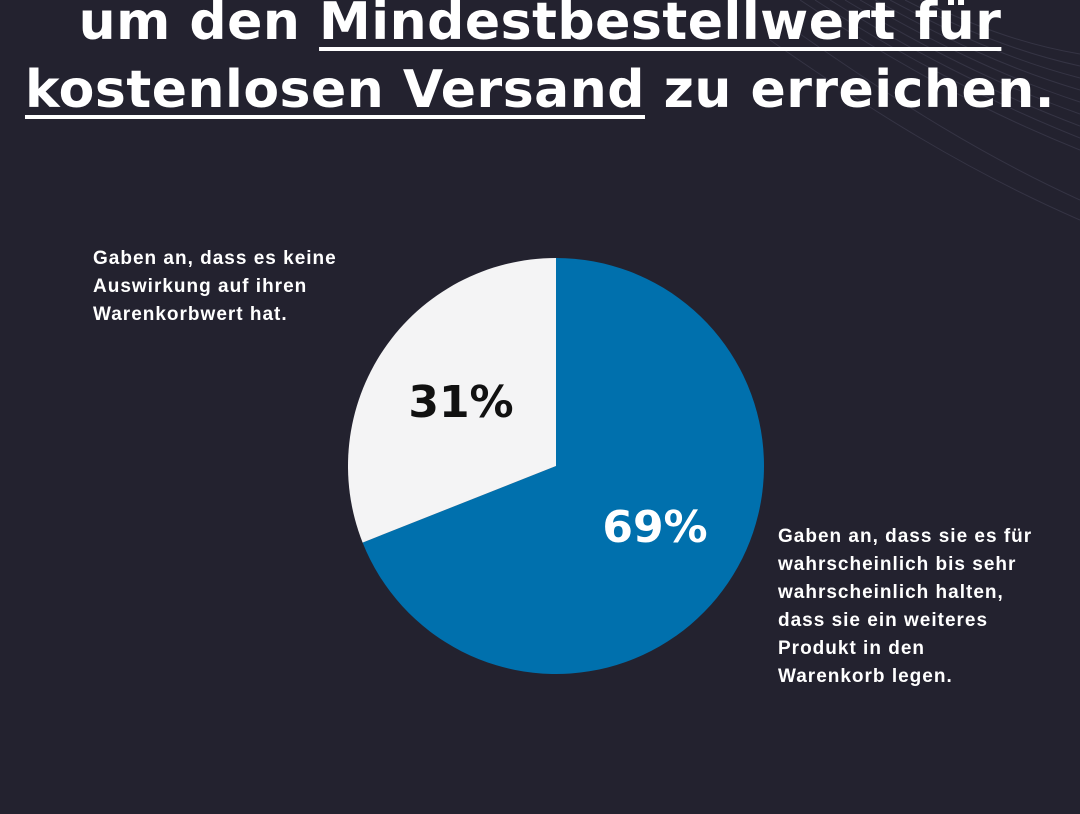 Image resolution: width=1080 pixels, height=814 pixels. I want to click on headline-line-1-prefix: um den, so click(199, 26).